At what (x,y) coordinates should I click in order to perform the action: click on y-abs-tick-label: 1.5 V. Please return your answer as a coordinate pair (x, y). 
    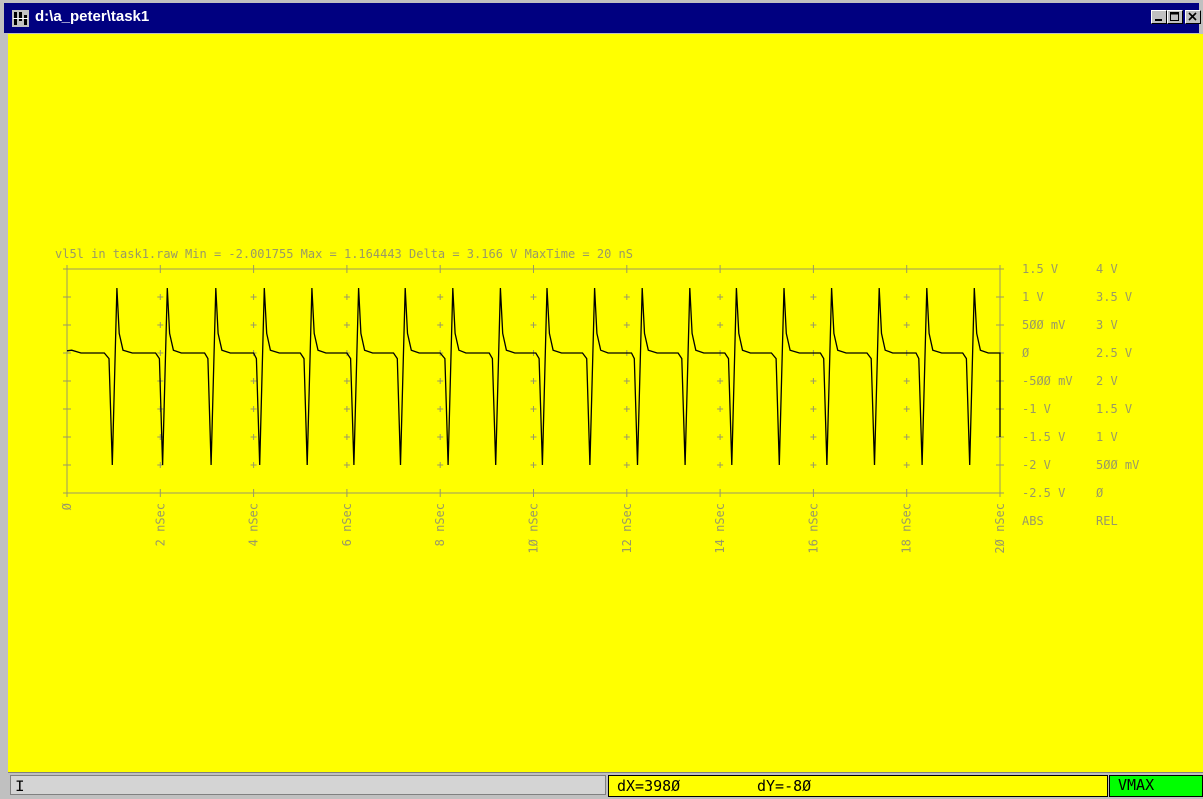
    Looking at the image, I should click on (1040, 269).